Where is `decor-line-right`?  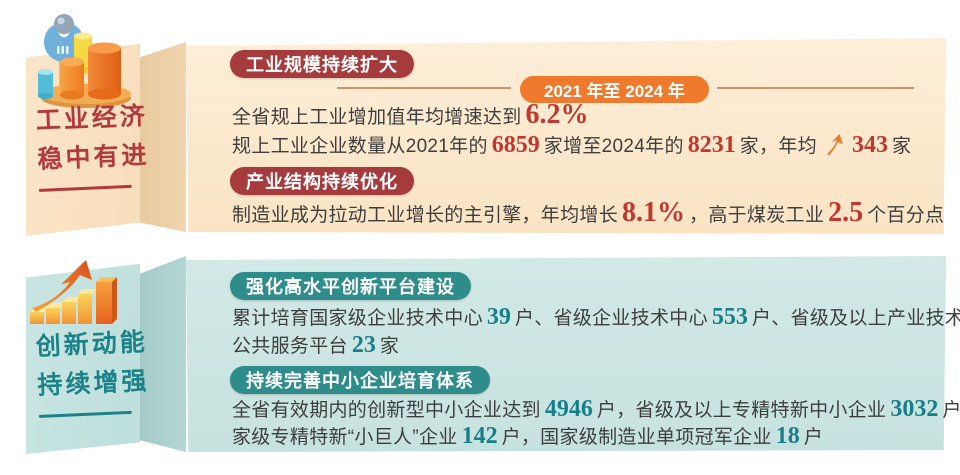 decor-line-right is located at coordinates (815, 88).